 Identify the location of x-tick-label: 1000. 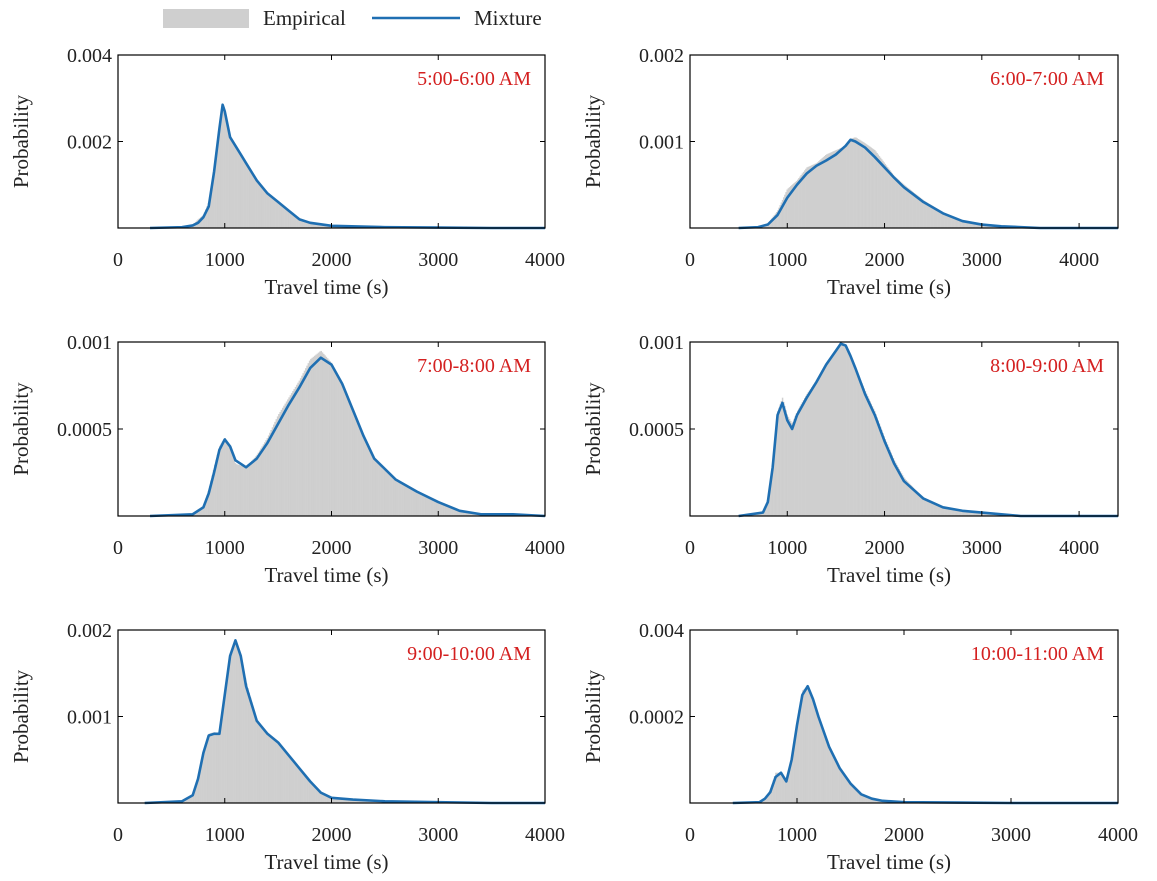
(225, 260).